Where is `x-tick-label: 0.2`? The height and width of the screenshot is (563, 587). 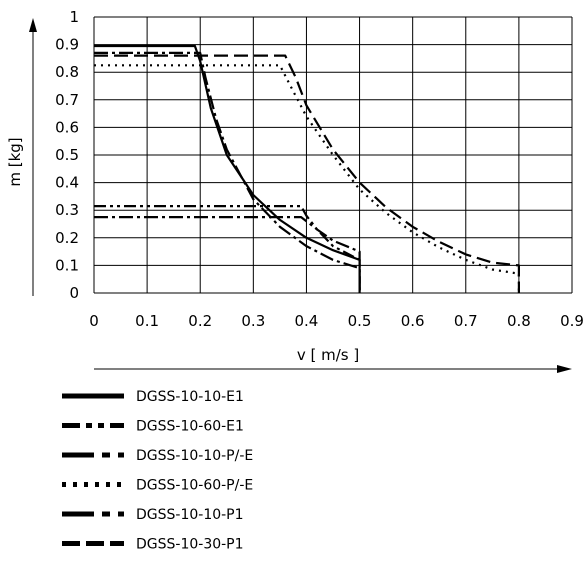
x-tick-label: 0.2 is located at coordinates (200, 321).